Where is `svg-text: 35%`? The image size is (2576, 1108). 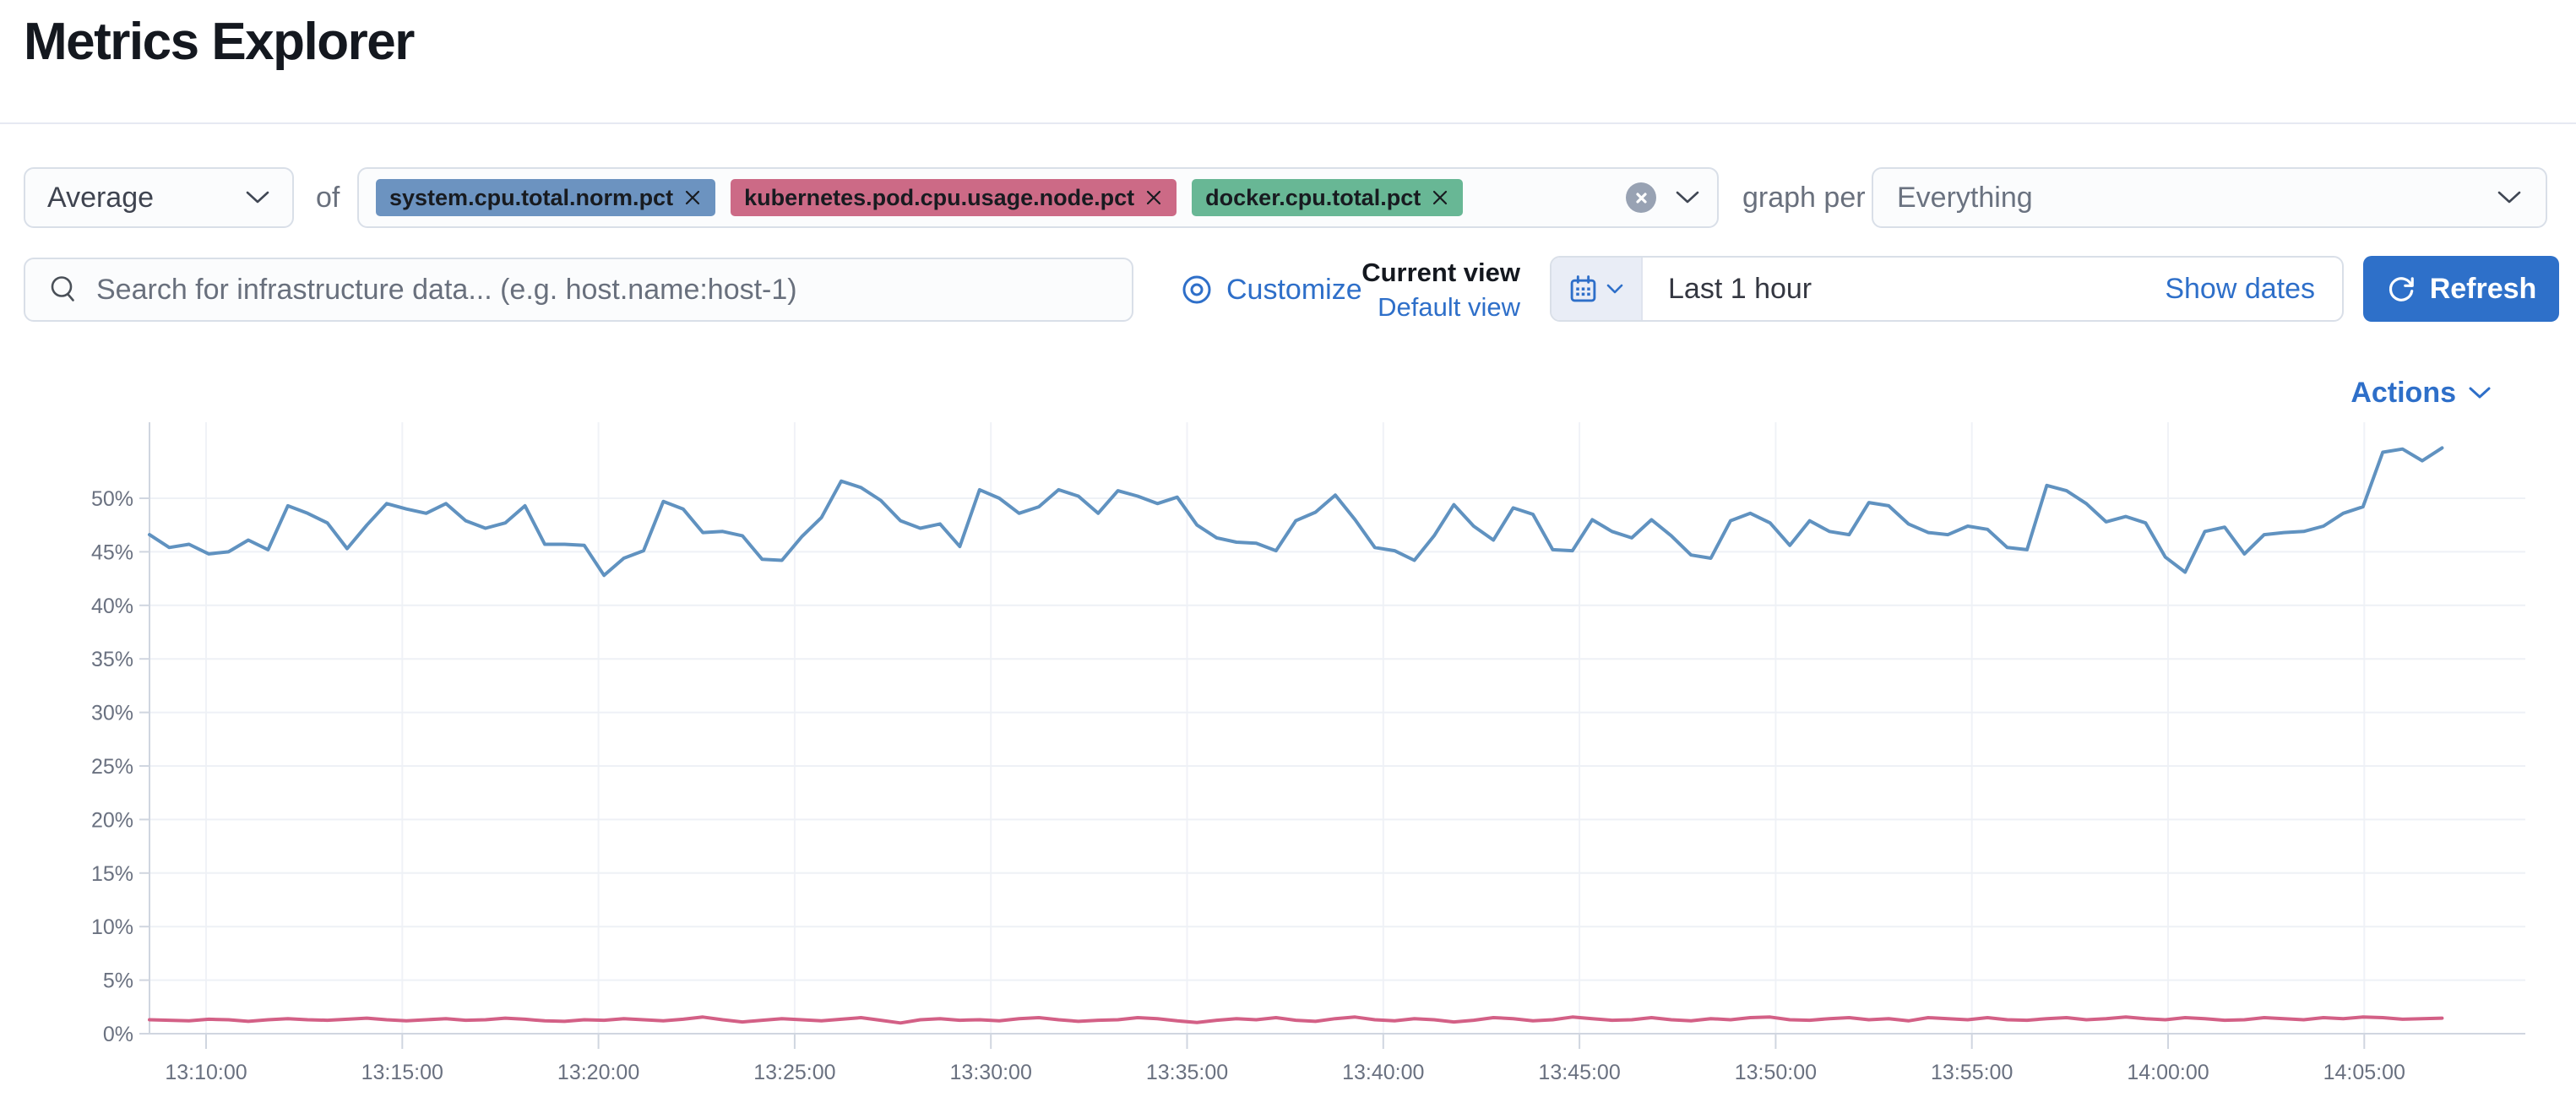 svg-text: 35% is located at coordinates (112, 659).